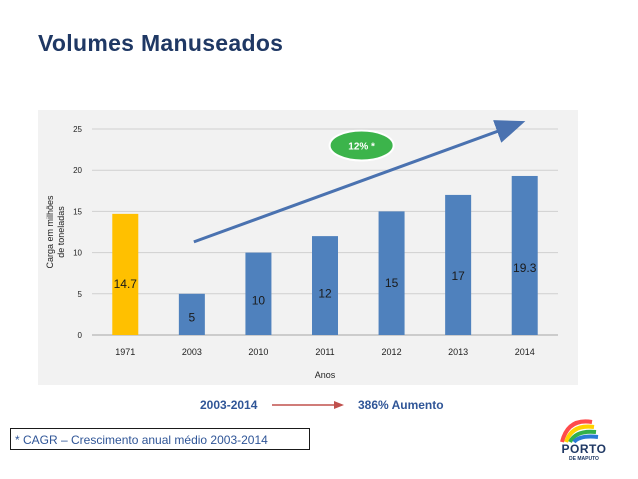 The width and height of the screenshot is (638, 479). What do you see at coordinates (126, 284) in the screenshot?
I see `data-label: 14.7` at bounding box center [126, 284].